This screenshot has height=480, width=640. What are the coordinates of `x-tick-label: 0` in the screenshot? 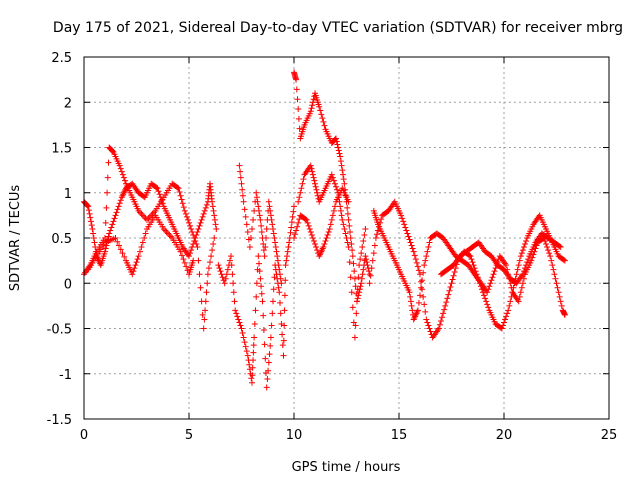 It's located at (84, 435).